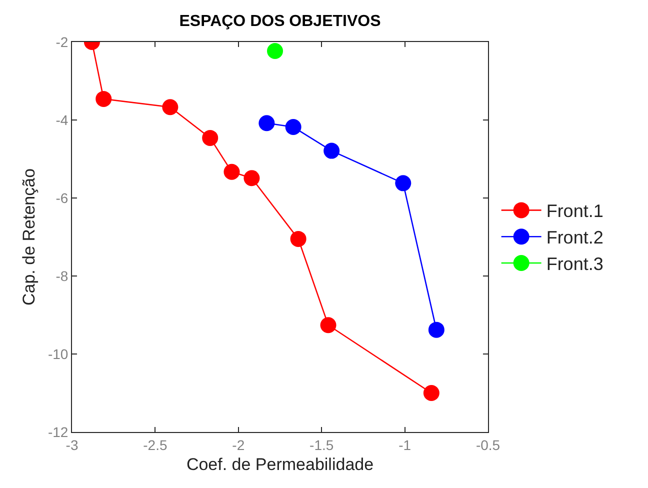 Image resolution: width=648 pixels, height=488 pixels. What do you see at coordinates (575, 264) in the screenshot?
I see `legend-label: Front.3` at bounding box center [575, 264].